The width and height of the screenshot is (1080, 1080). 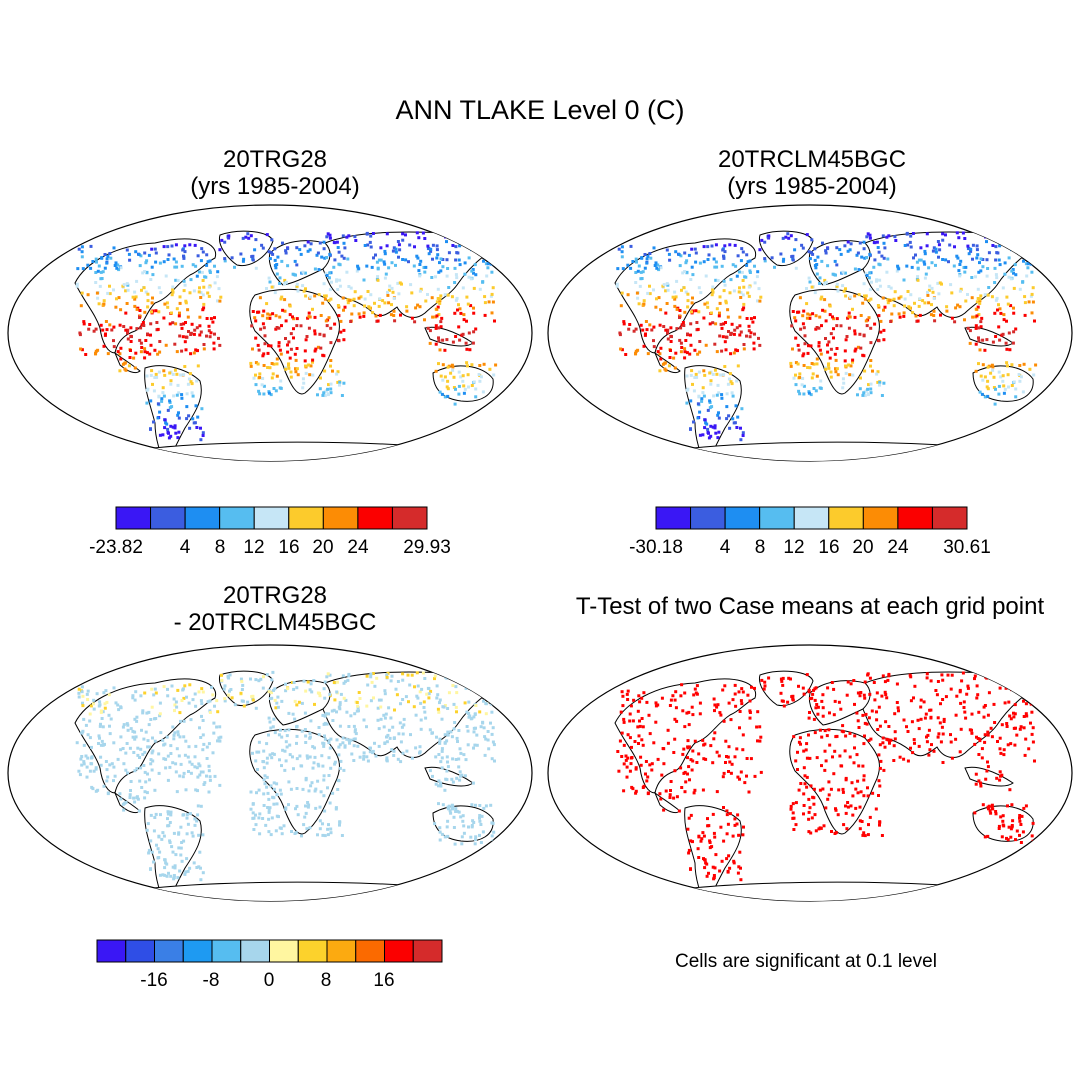 What do you see at coordinates (269, 951) in the screenshot?
I see `colorbar-3-swatches` at bounding box center [269, 951].